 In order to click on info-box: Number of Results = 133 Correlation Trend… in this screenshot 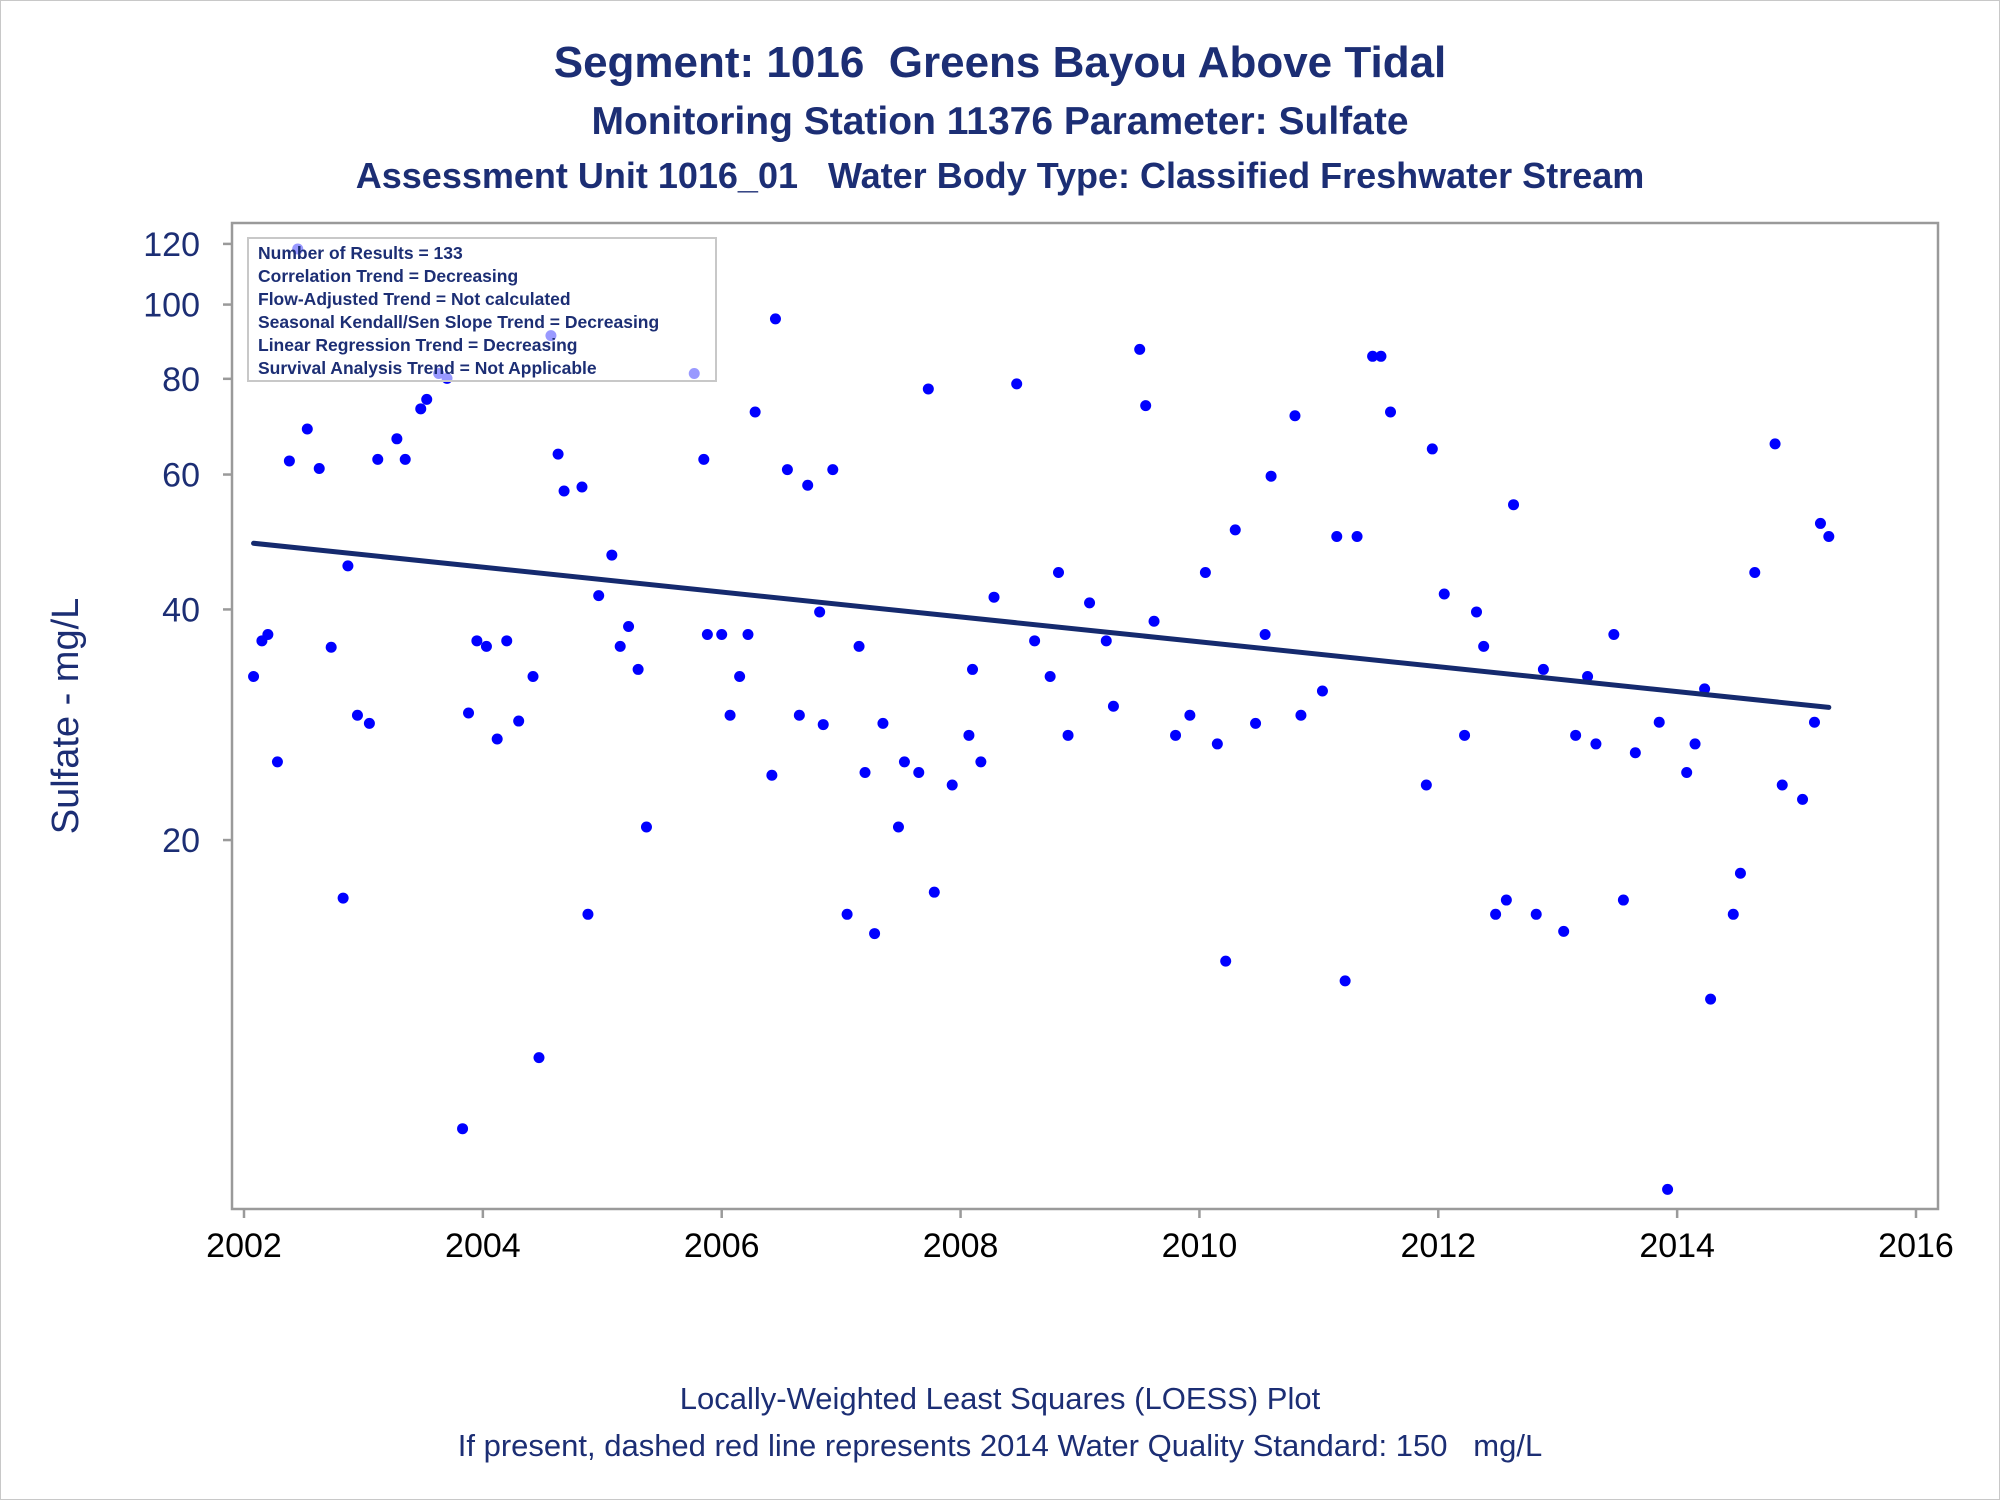, I will do `click(482, 309)`.